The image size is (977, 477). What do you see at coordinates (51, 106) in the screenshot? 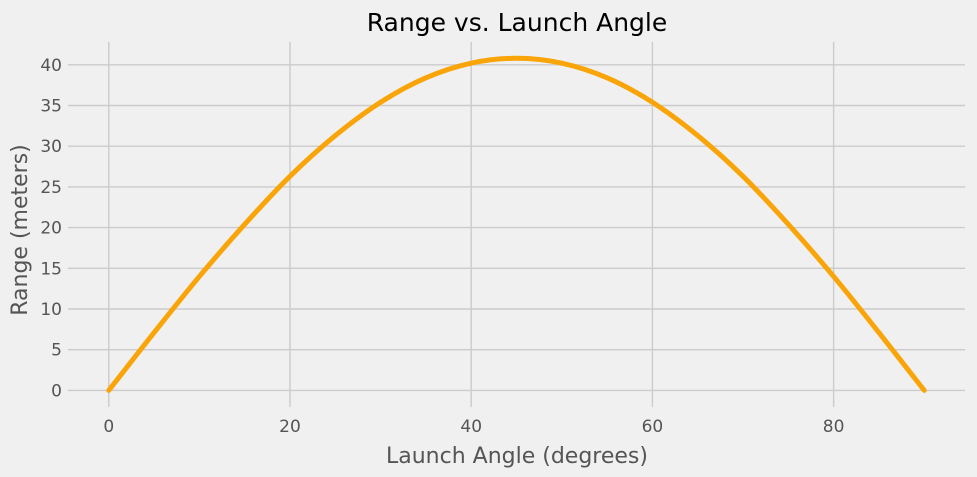
I see `y-tick-label: 35` at bounding box center [51, 106].